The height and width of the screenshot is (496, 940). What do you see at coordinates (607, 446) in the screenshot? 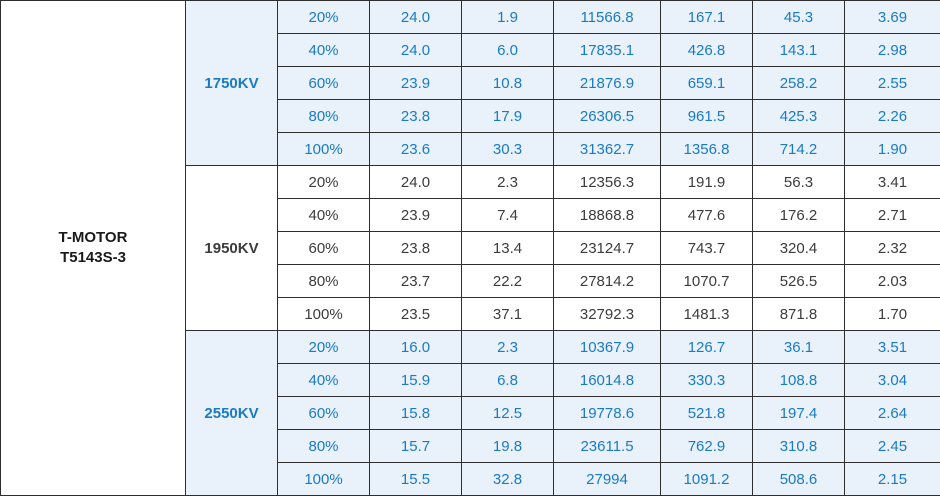
I see `data-cell: 23611.5` at bounding box center [607, 446].